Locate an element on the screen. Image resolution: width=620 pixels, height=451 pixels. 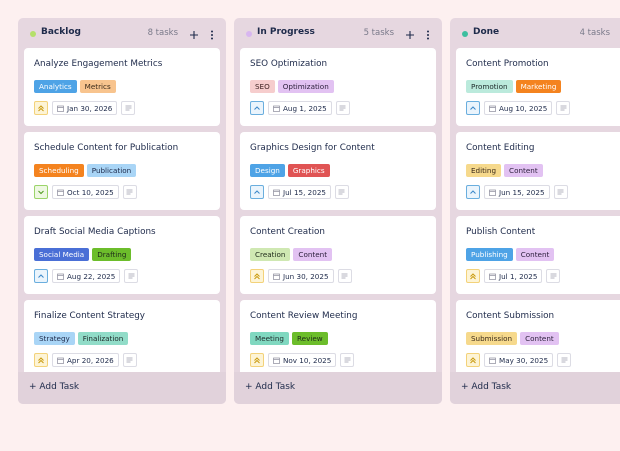
tag-row: Submission Content is located at coordinates (512, 338).